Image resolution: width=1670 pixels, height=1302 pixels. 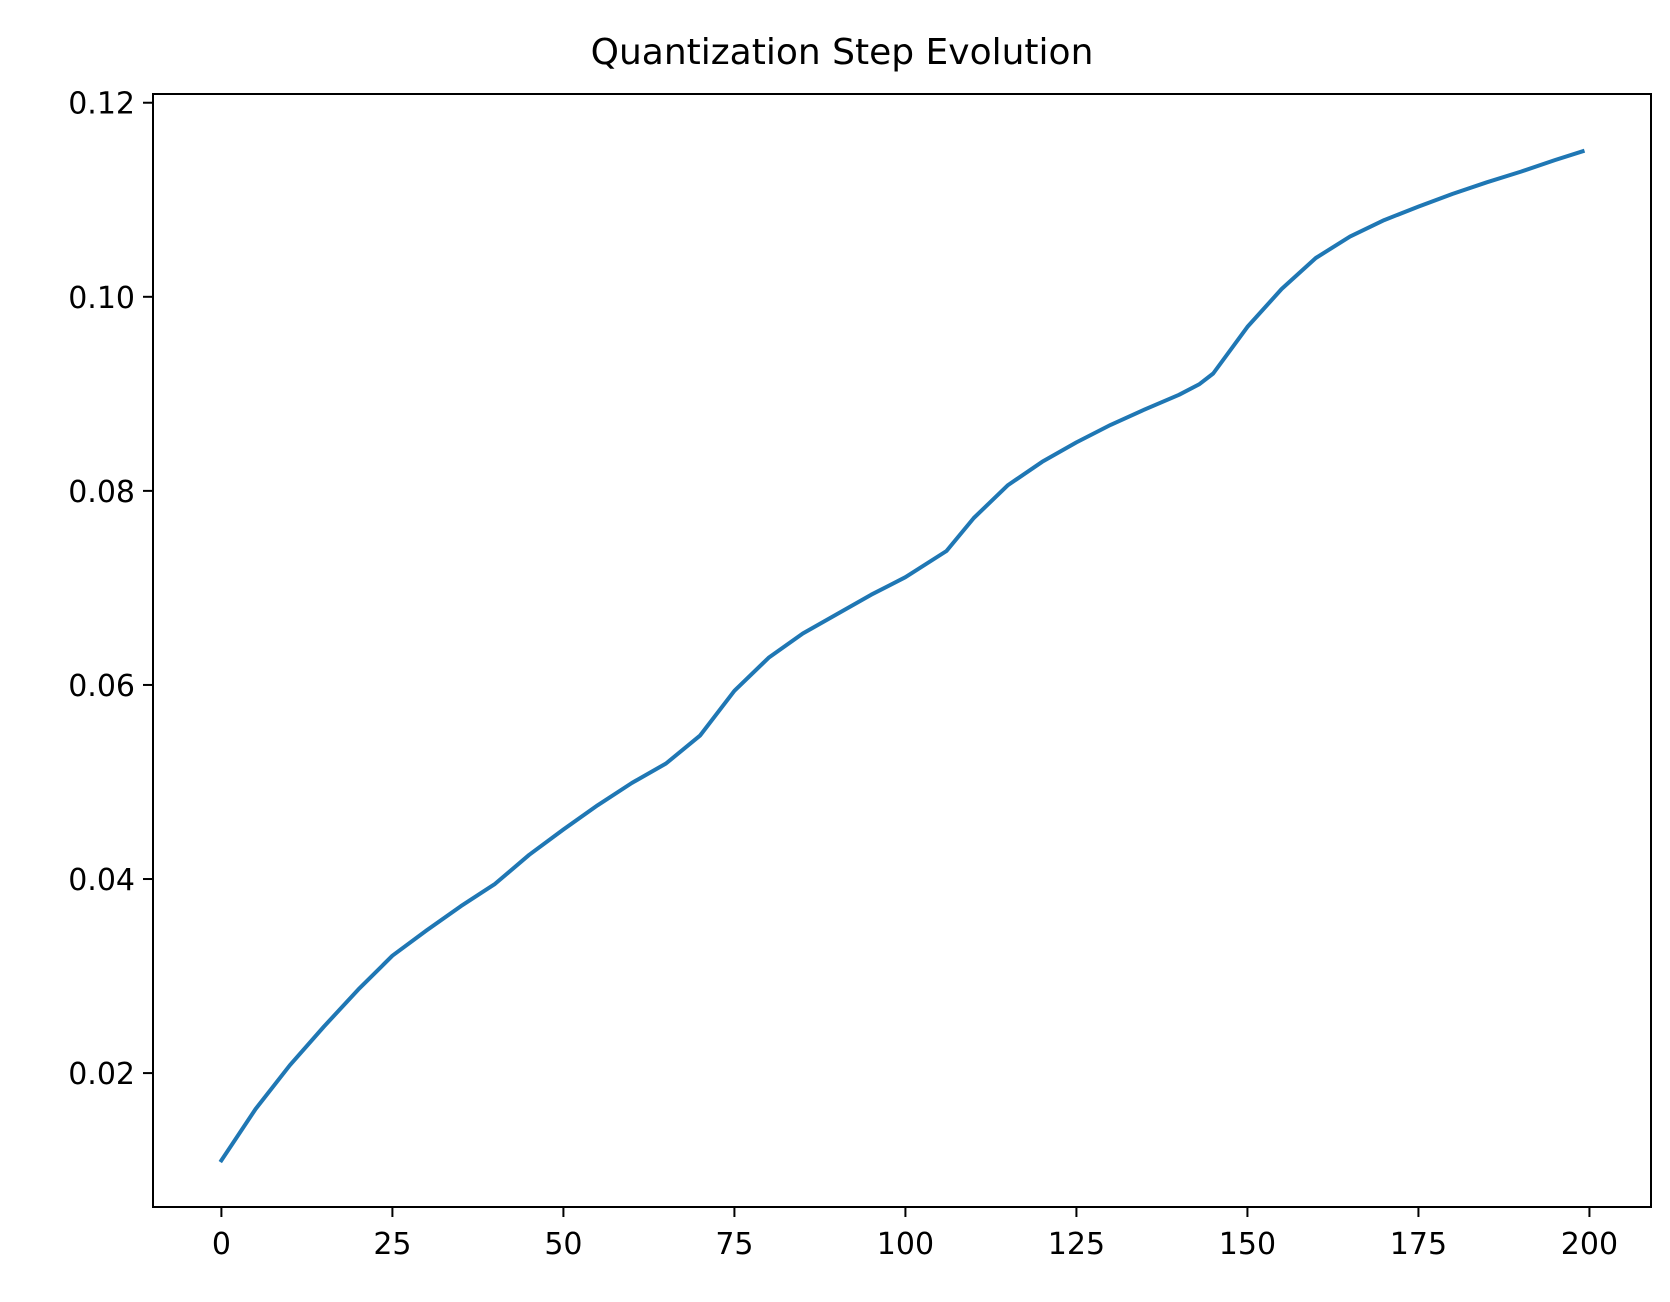 I want to click on x-tick-label: 50, so click(x=563, y=1244).